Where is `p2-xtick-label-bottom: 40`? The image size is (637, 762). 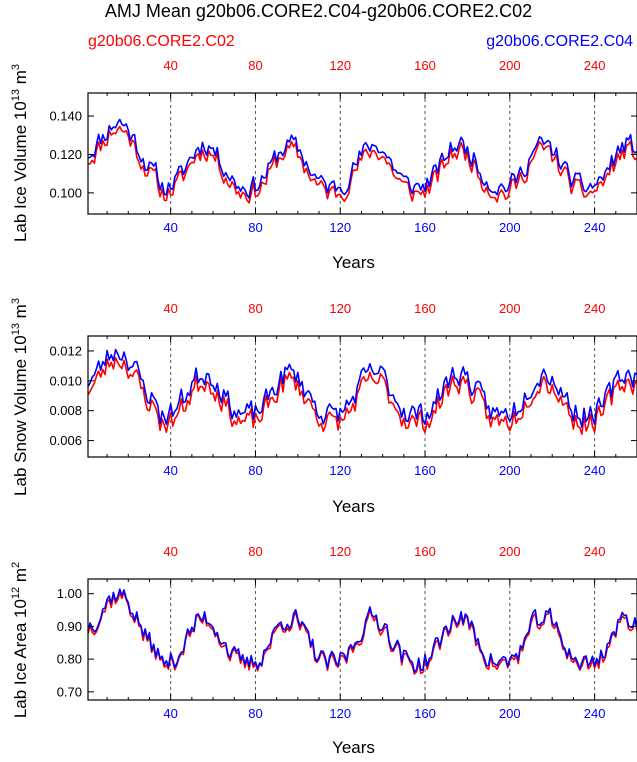 p2-xtick-label-bottom: 40 is located at coordinates (170, 470).